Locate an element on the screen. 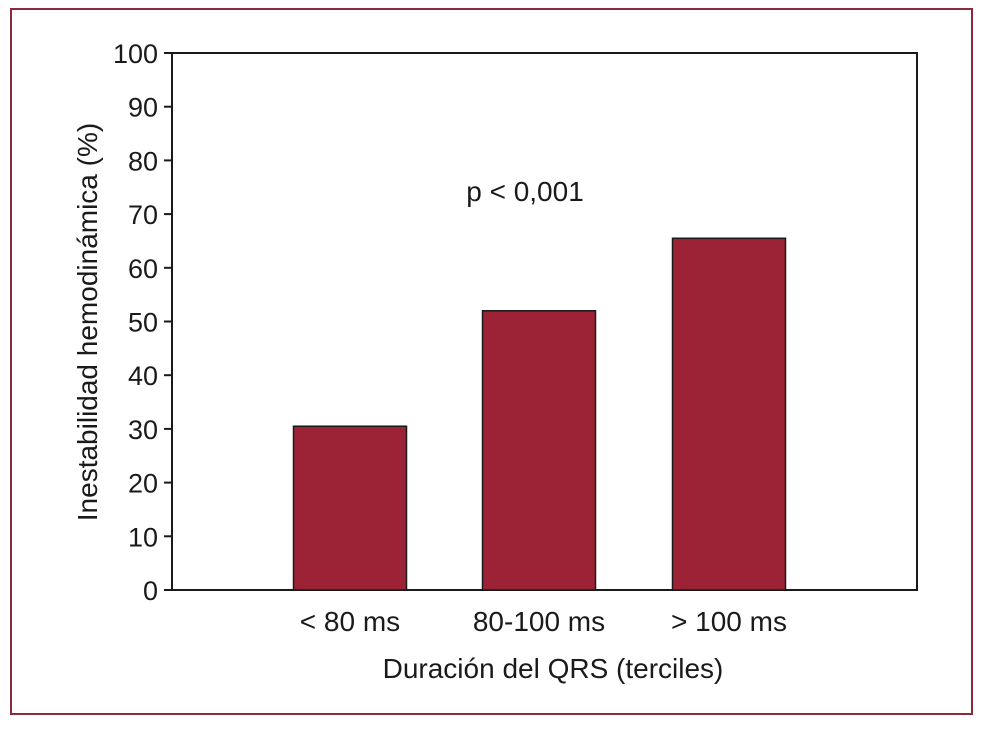  y-tick-label: 60 is located at coordinates (143, 269).